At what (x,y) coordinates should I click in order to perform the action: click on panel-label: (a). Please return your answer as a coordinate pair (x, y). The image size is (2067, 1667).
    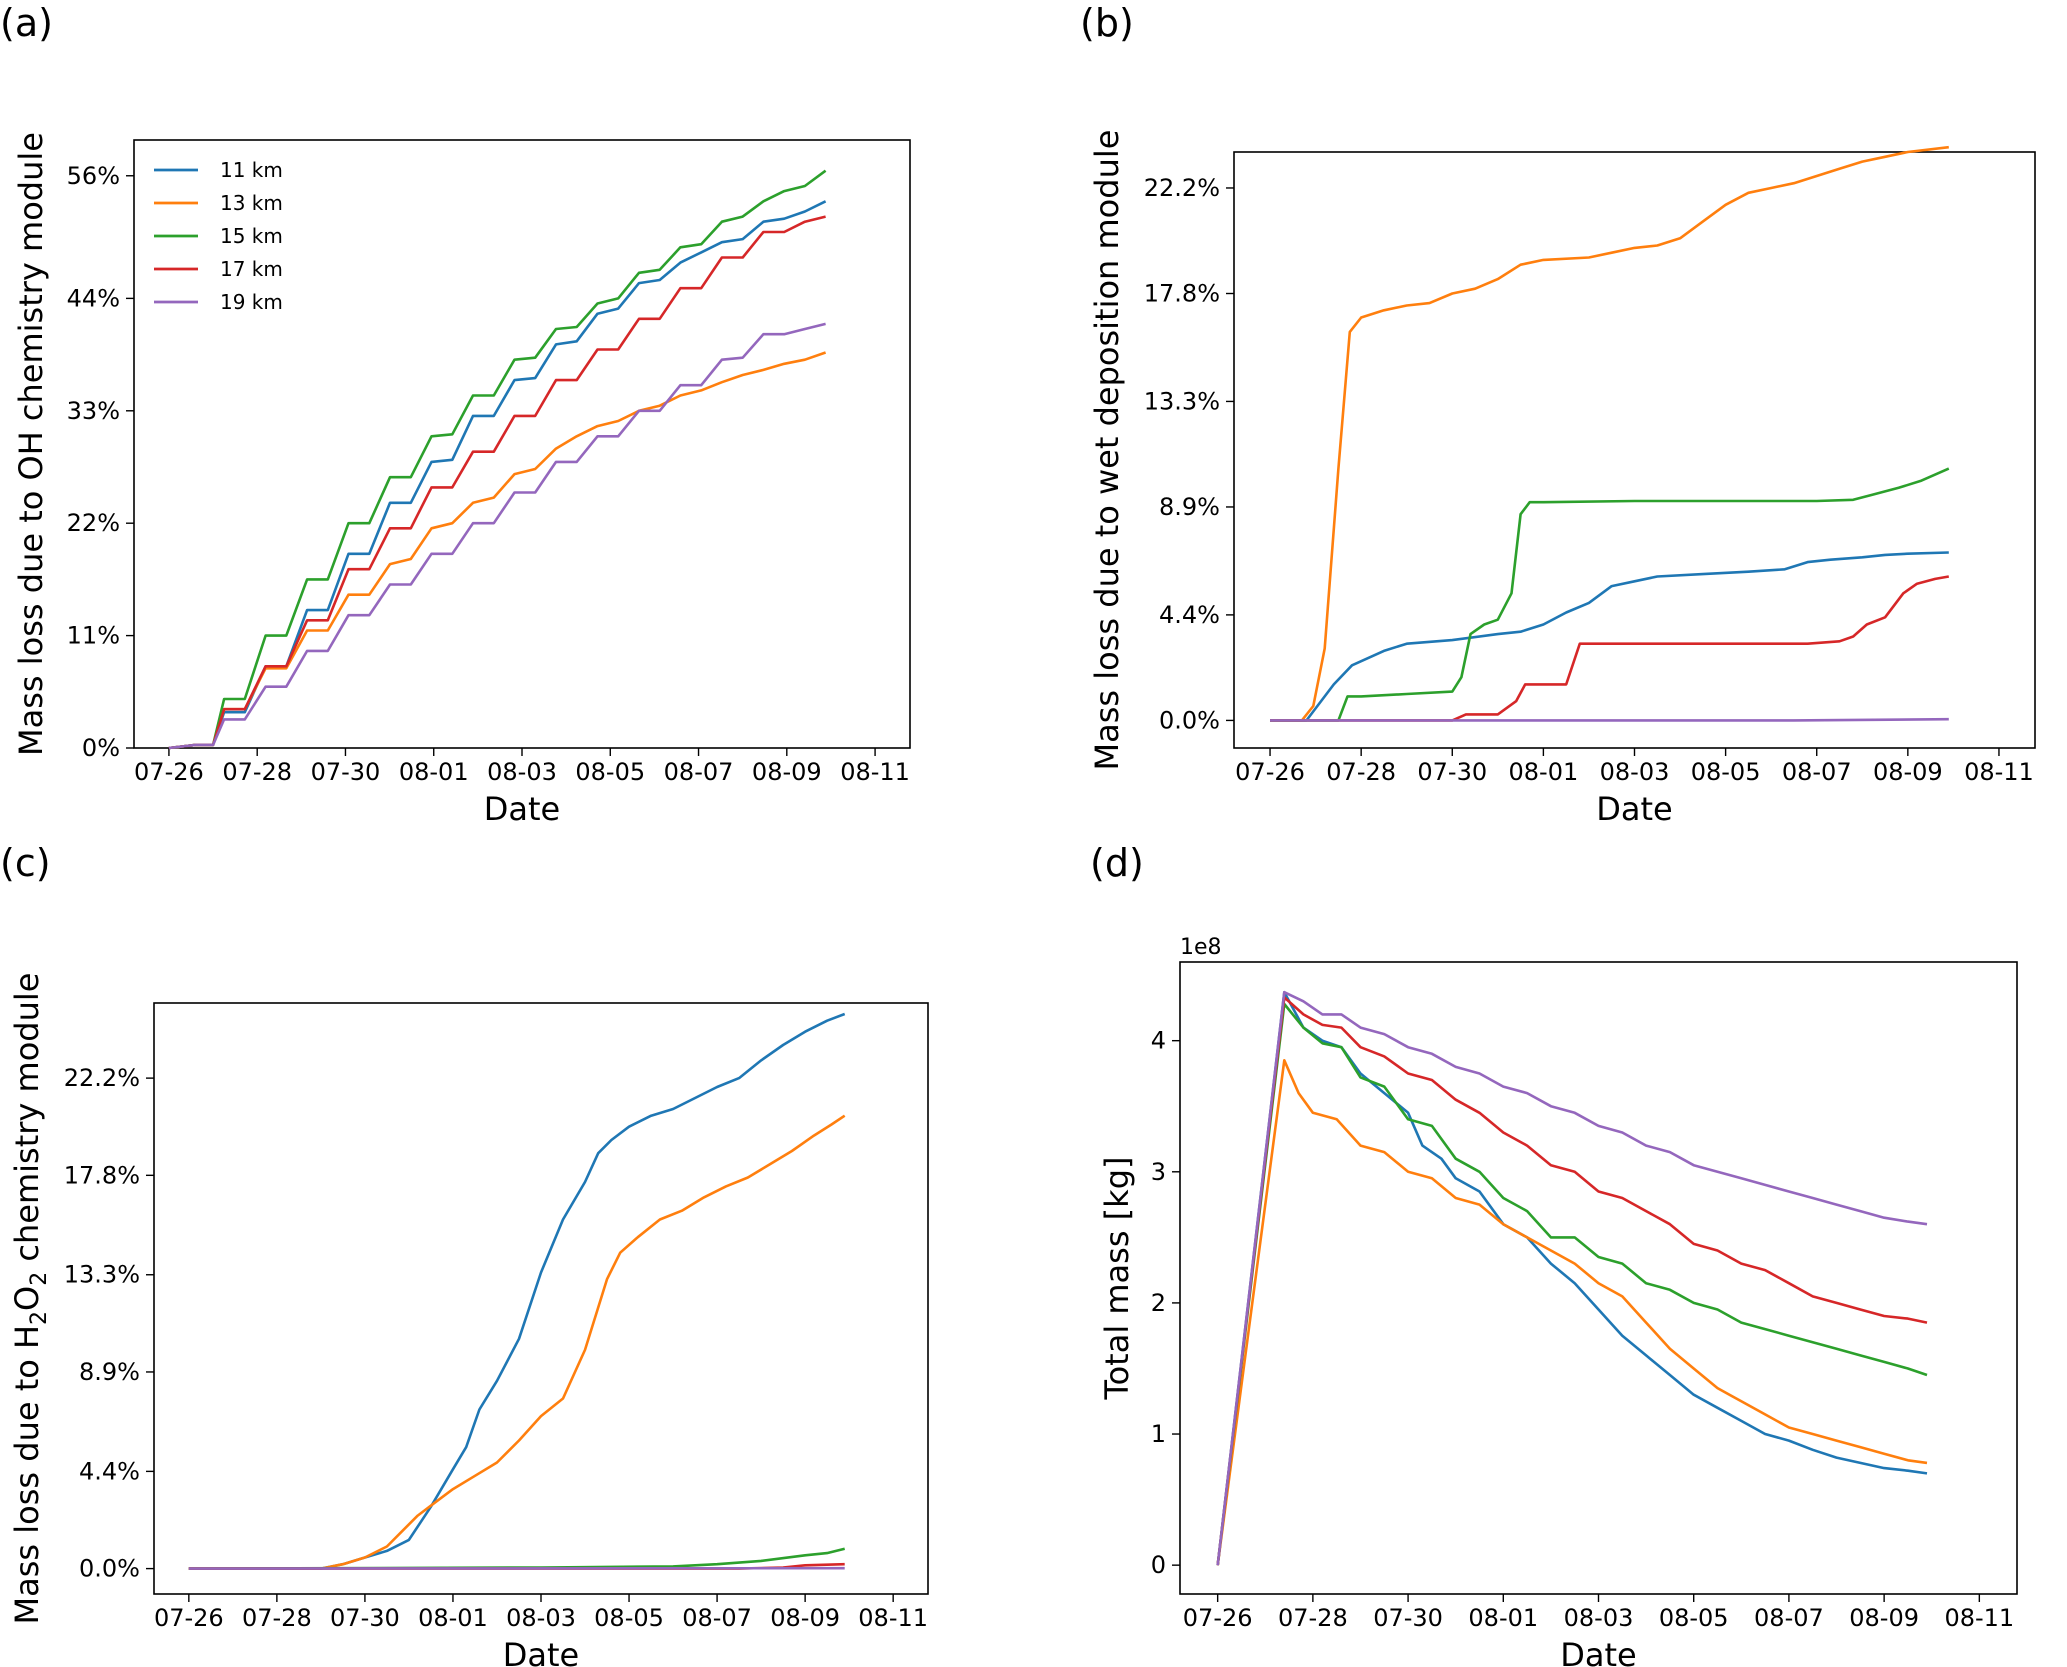
    Looking at the image, I should click on (26, 23).